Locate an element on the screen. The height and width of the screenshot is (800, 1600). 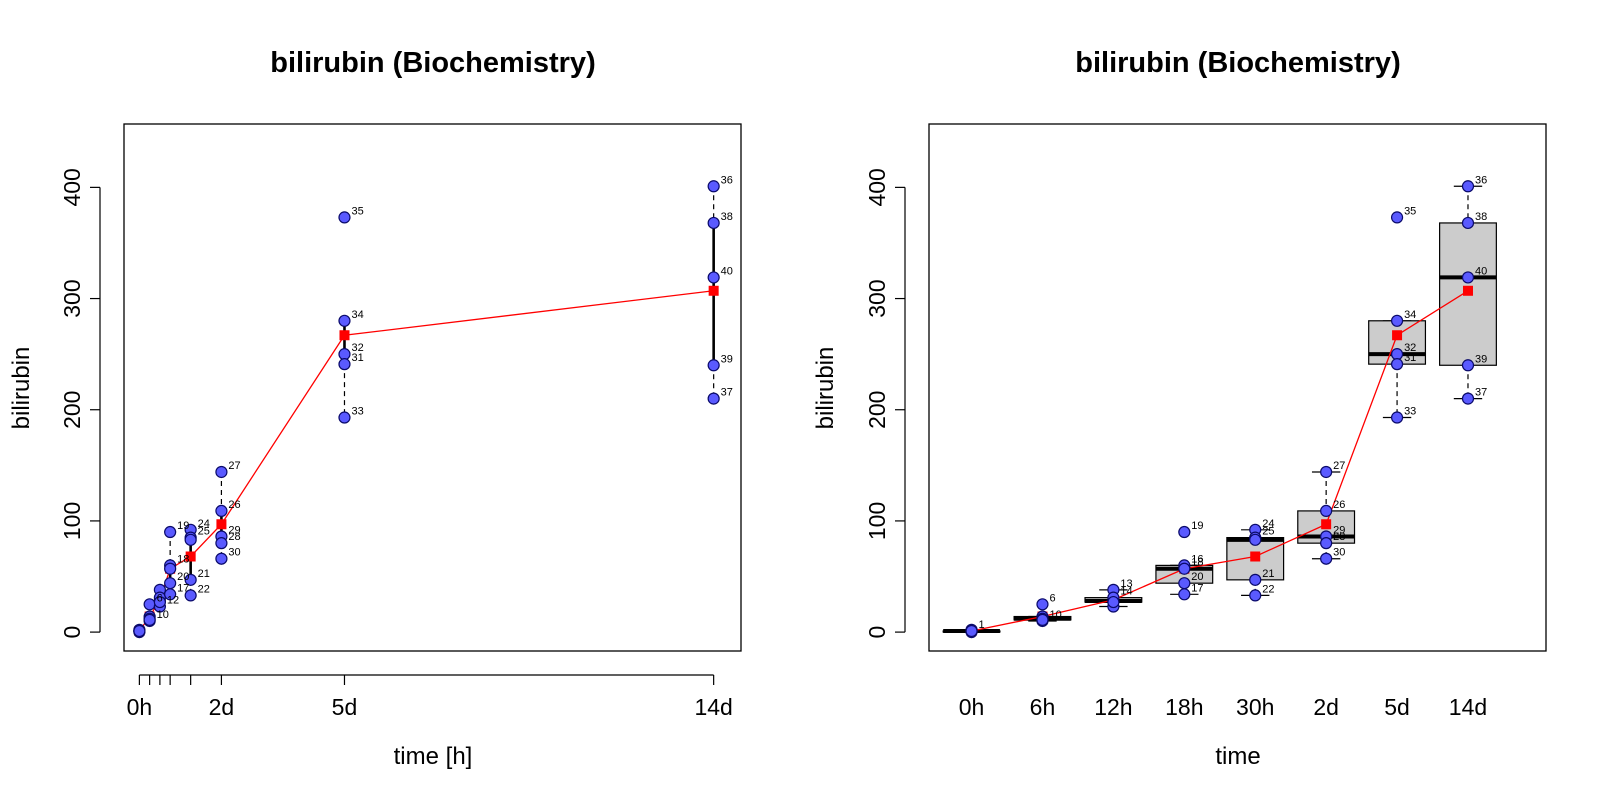
right-chart-title: bilirubin (Biochemistry) is located at coordinates (1237, 63).